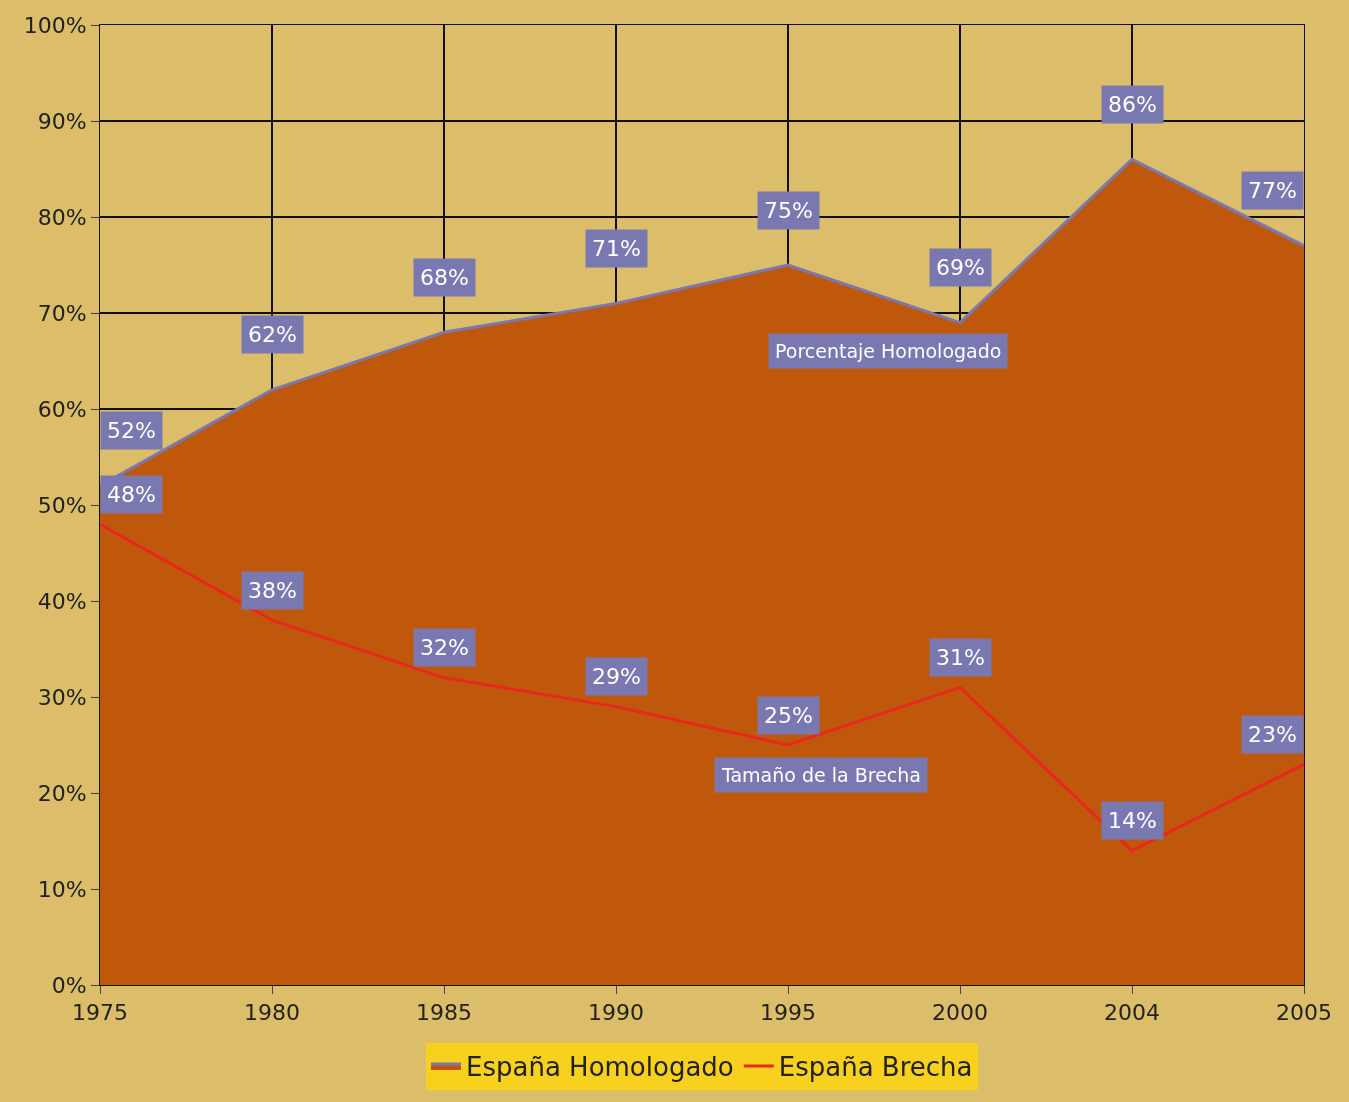  Describe the element at coordinates (55, 25) in the screenshot. I see `y-tick-label: 100%` at that location.